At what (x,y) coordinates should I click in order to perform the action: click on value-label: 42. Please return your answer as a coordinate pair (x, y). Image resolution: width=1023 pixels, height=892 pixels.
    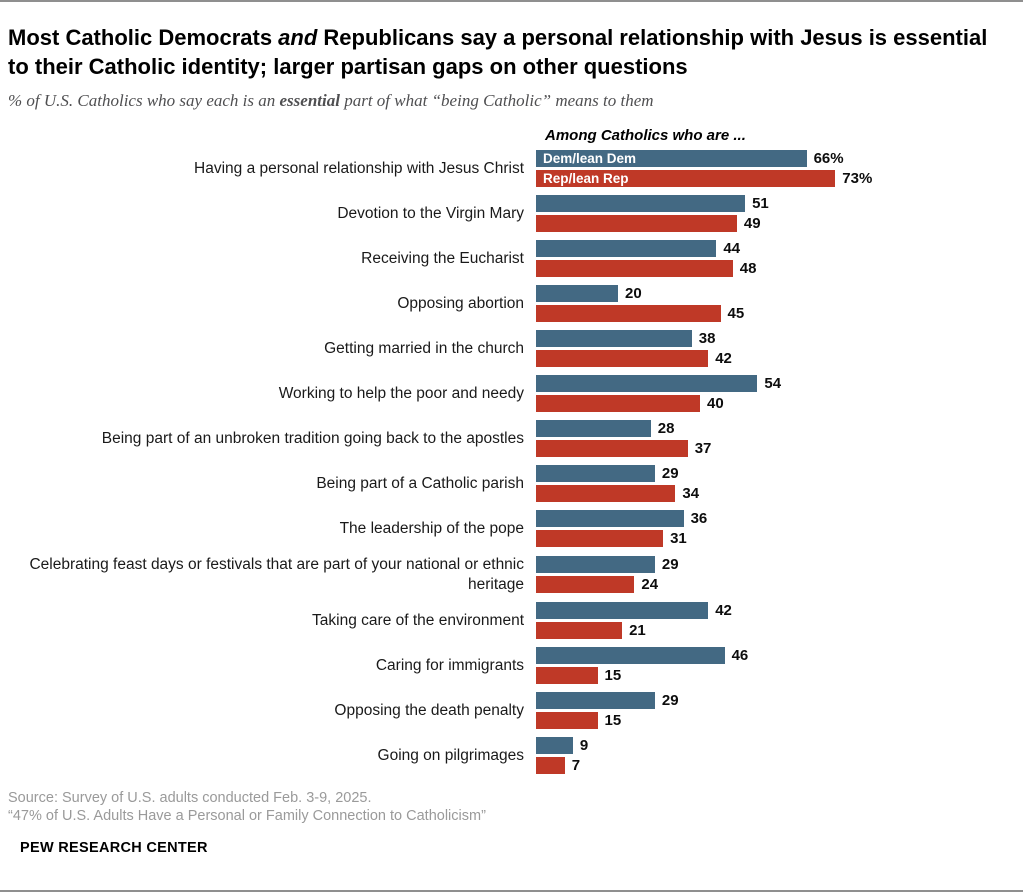
    Looking at the image, I should click on (723, 359).